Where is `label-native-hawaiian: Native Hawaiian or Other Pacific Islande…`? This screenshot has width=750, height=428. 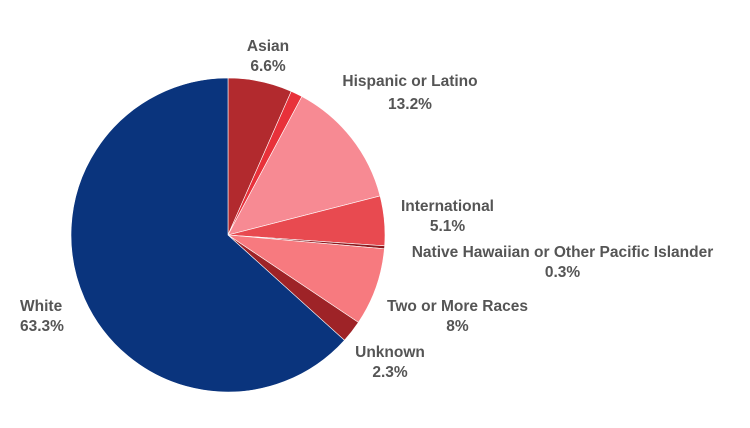
label-native-hawaiian: Native Hawaiian or Other Pacific Islande… is located at coordinates (562, 262).